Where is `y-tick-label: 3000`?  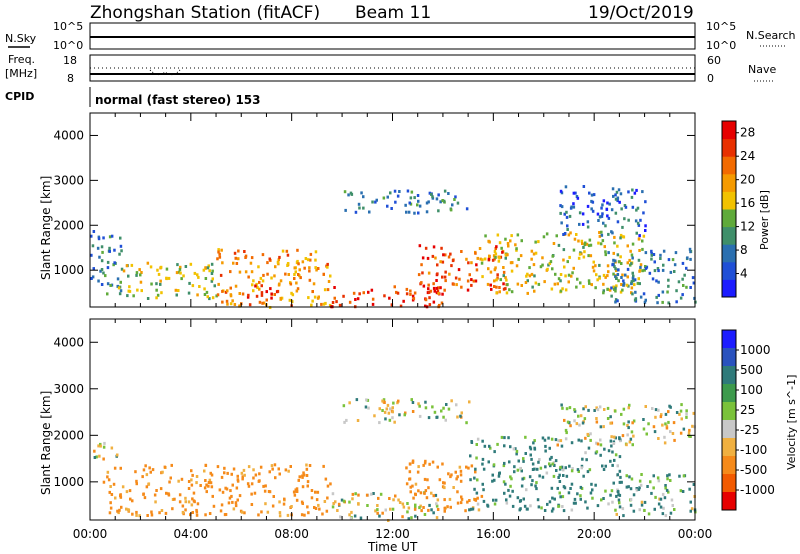
y-tick-label: 3000 is located at coordinates (68, 180).